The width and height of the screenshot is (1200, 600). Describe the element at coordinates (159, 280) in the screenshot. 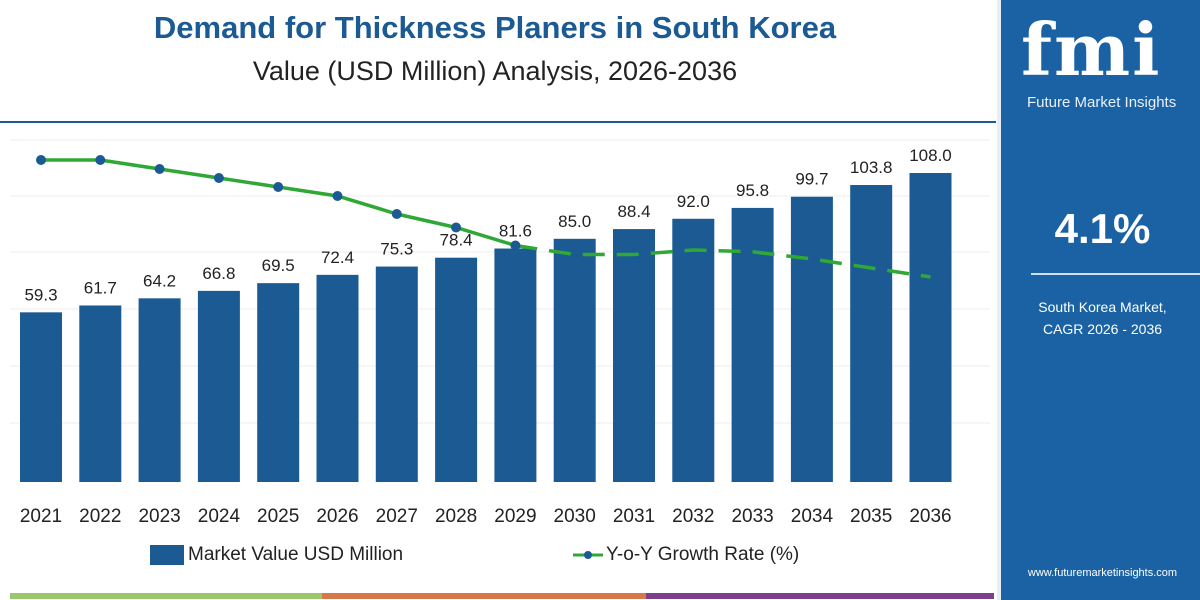

I see `data-label-2023: 64.2` at that location.